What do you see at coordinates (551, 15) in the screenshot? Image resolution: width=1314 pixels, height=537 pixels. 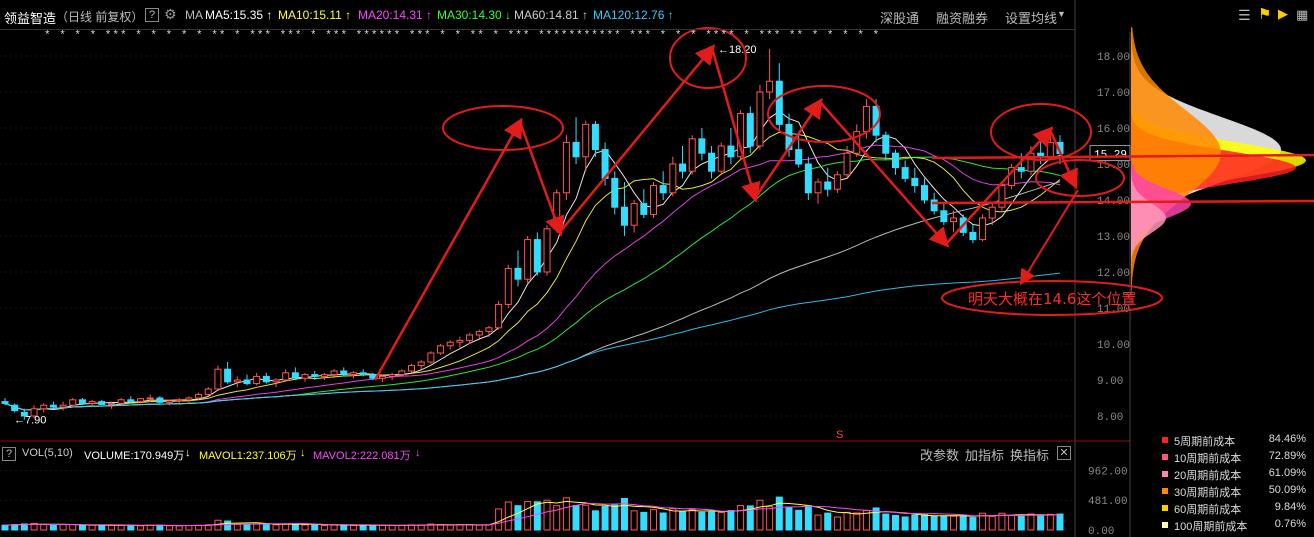 I see `ma-item-4: MA60:14.81 ↑` at bounding box center [551, 15].